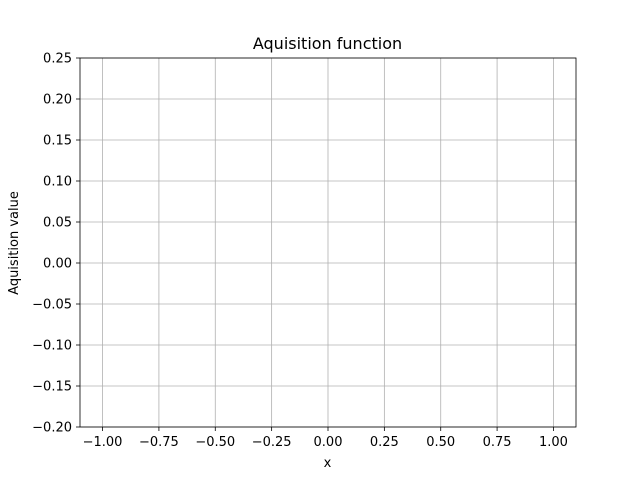 The width and height of the screenshot is (640, 480). What do you see at coordinates (52, 305) in the screenshot?
I see `y-tick-label: −0.05` at bounding box center [52, 305].